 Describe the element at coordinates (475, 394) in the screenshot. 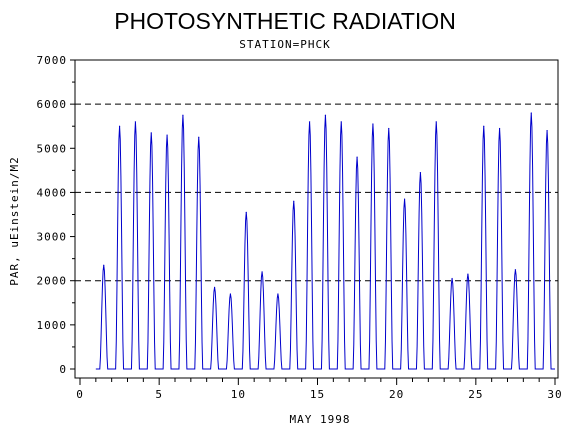

I see `x-tick-label: 25` at that location.